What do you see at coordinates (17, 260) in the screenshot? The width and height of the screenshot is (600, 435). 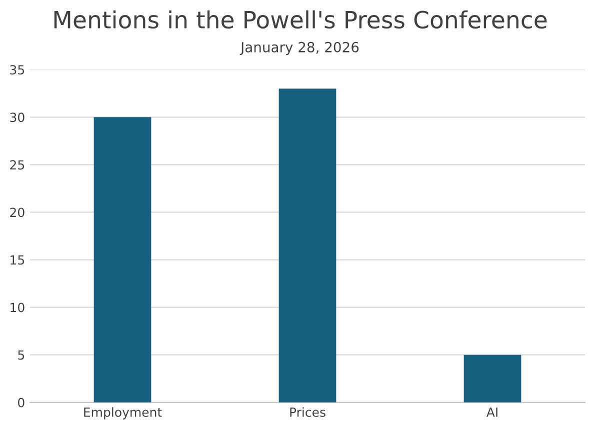 I see `y-tick-label: 15` at bounding box center [17, 260].